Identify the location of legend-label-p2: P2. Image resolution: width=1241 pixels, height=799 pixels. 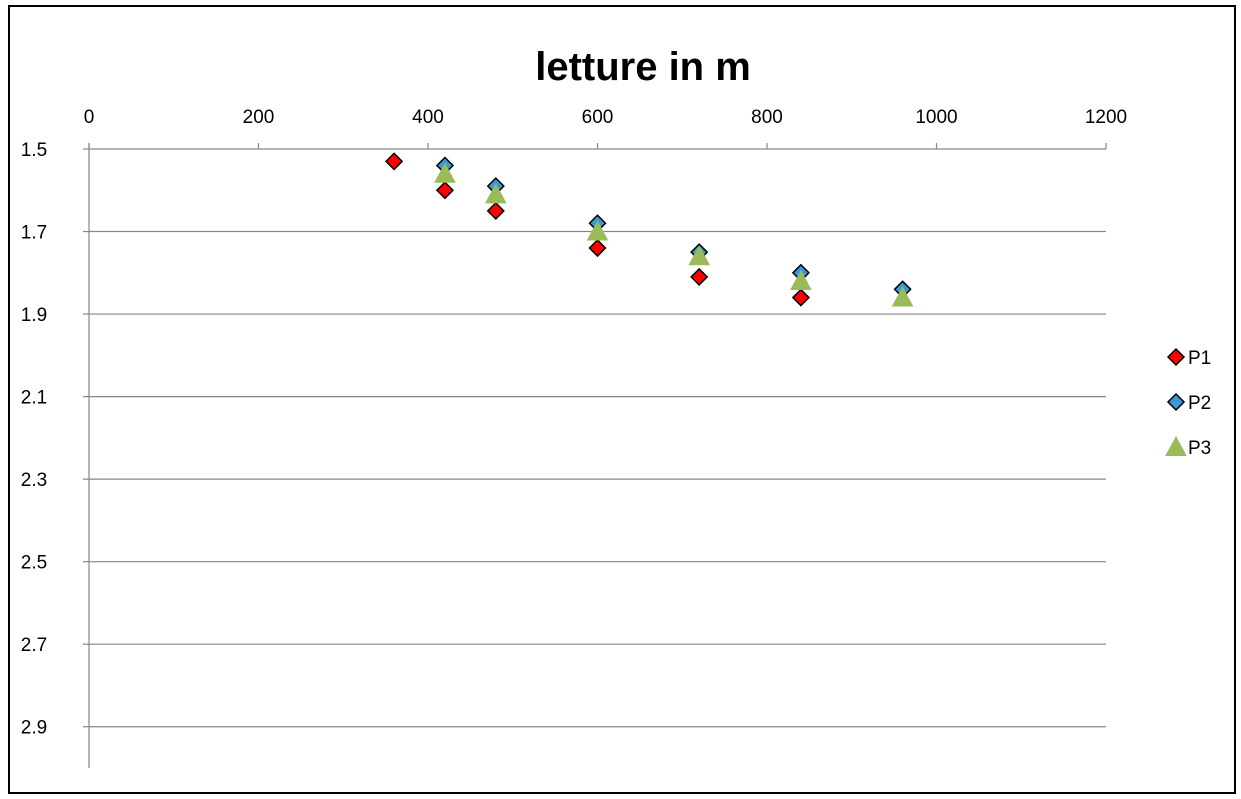
(1199, 403).